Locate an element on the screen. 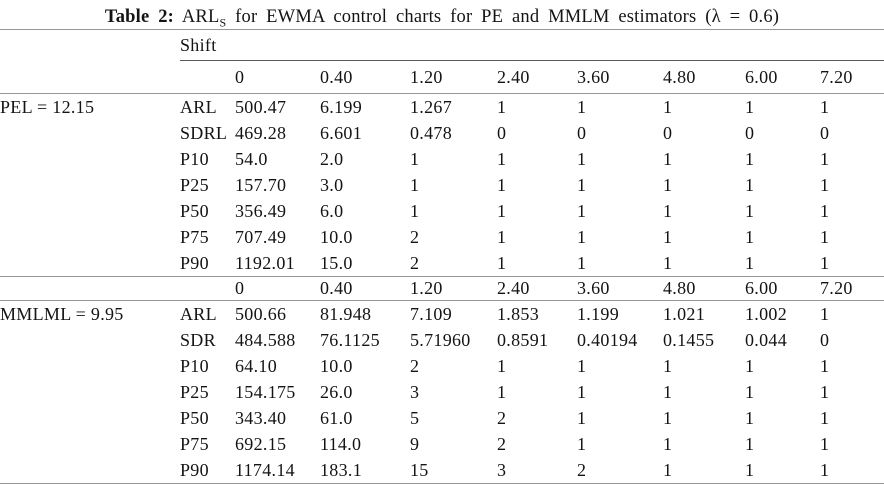 The height and width of the screenshot is (491, 884). value-cell: 500.47 is located at coordinates (261, 106).